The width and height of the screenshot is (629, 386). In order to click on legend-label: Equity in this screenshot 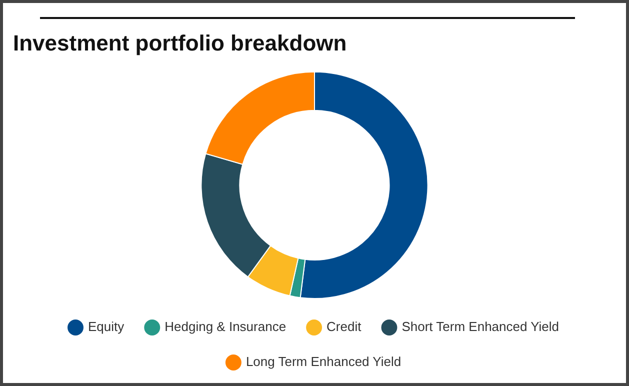, I will do `click(106, 326)`.